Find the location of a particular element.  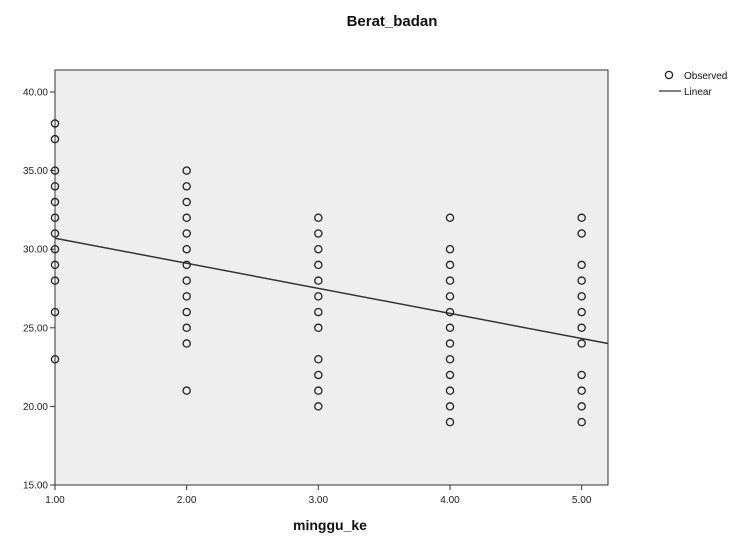

y-tick-label: 25.00 is located at coordinates (35, 328).